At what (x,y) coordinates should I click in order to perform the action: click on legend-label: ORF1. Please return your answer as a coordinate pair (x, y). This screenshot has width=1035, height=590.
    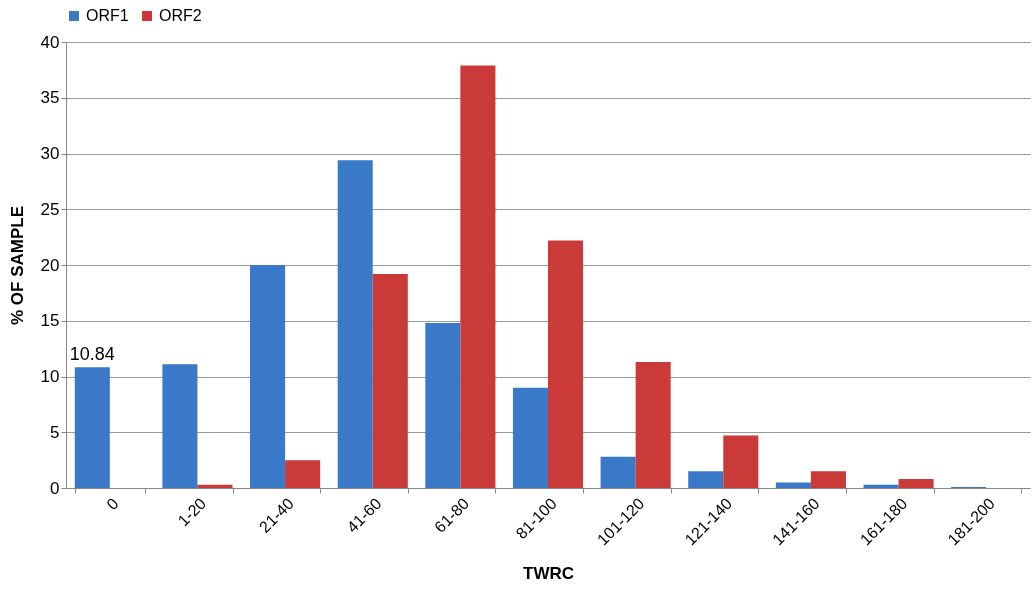
    Looking at the image, I should click on (107, 15).